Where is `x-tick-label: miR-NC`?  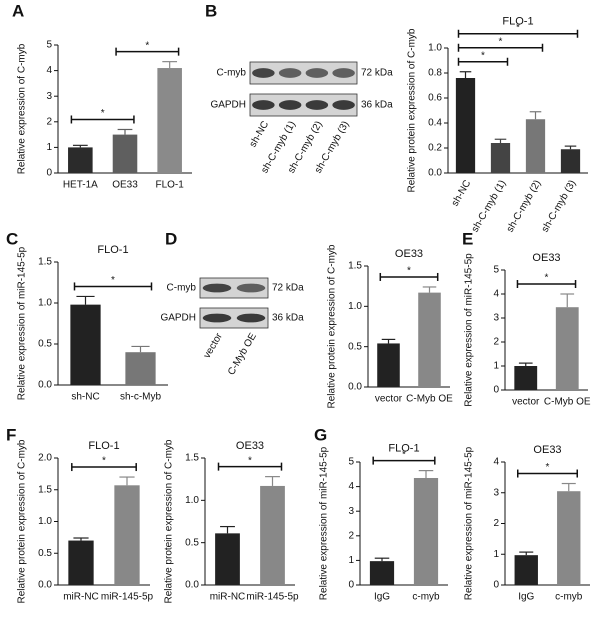
x-tick-label: miR-NC is located at coordinates (81, 597).